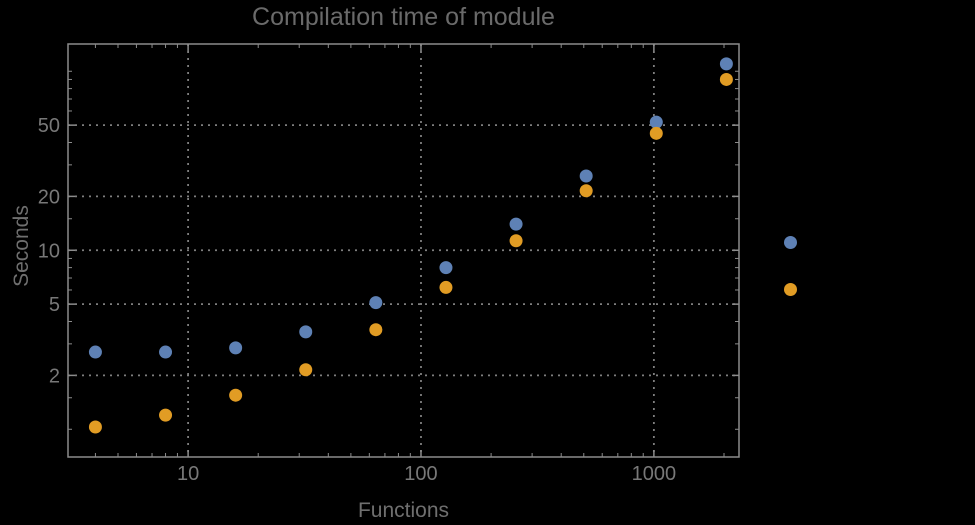 Image resolution: width=975 pixels, height=525 pixels. I want to click on x-tick-label: 100, so click(420, 474).